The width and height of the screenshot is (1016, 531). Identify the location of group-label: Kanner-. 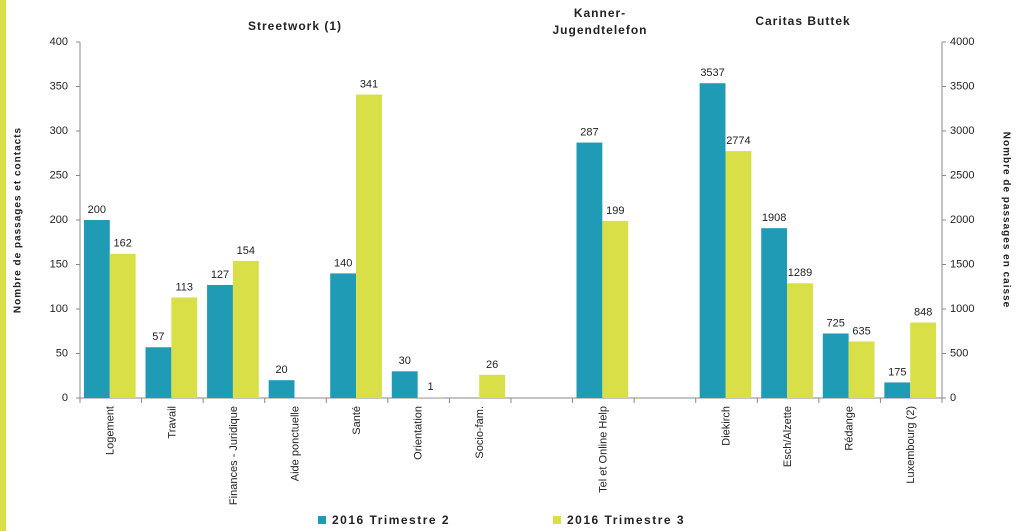
(600, 13).